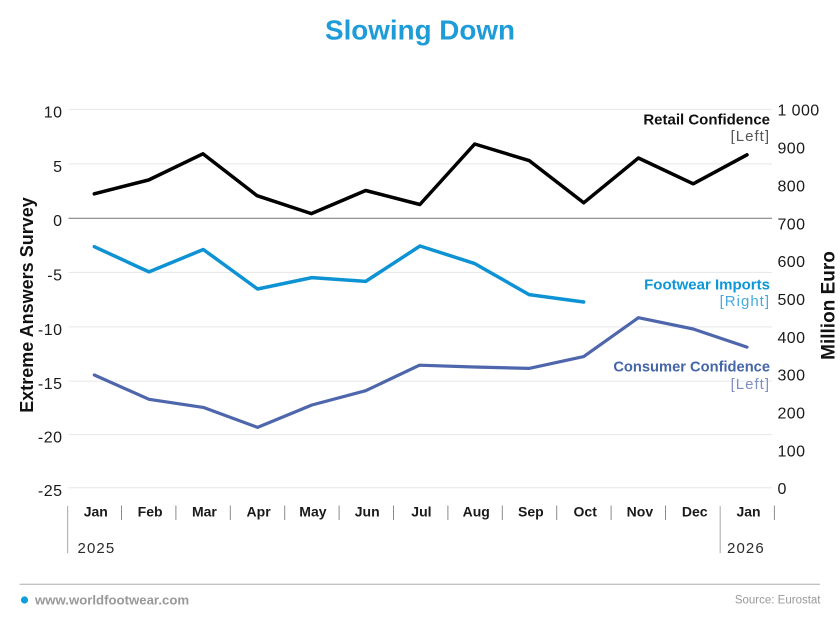 The width and height of the screenshot is (840, 629). What do you see at coordinates (829, 305) in the screenshot?
I see `svg-text: Million Euro` at bounding box center [829, 305].